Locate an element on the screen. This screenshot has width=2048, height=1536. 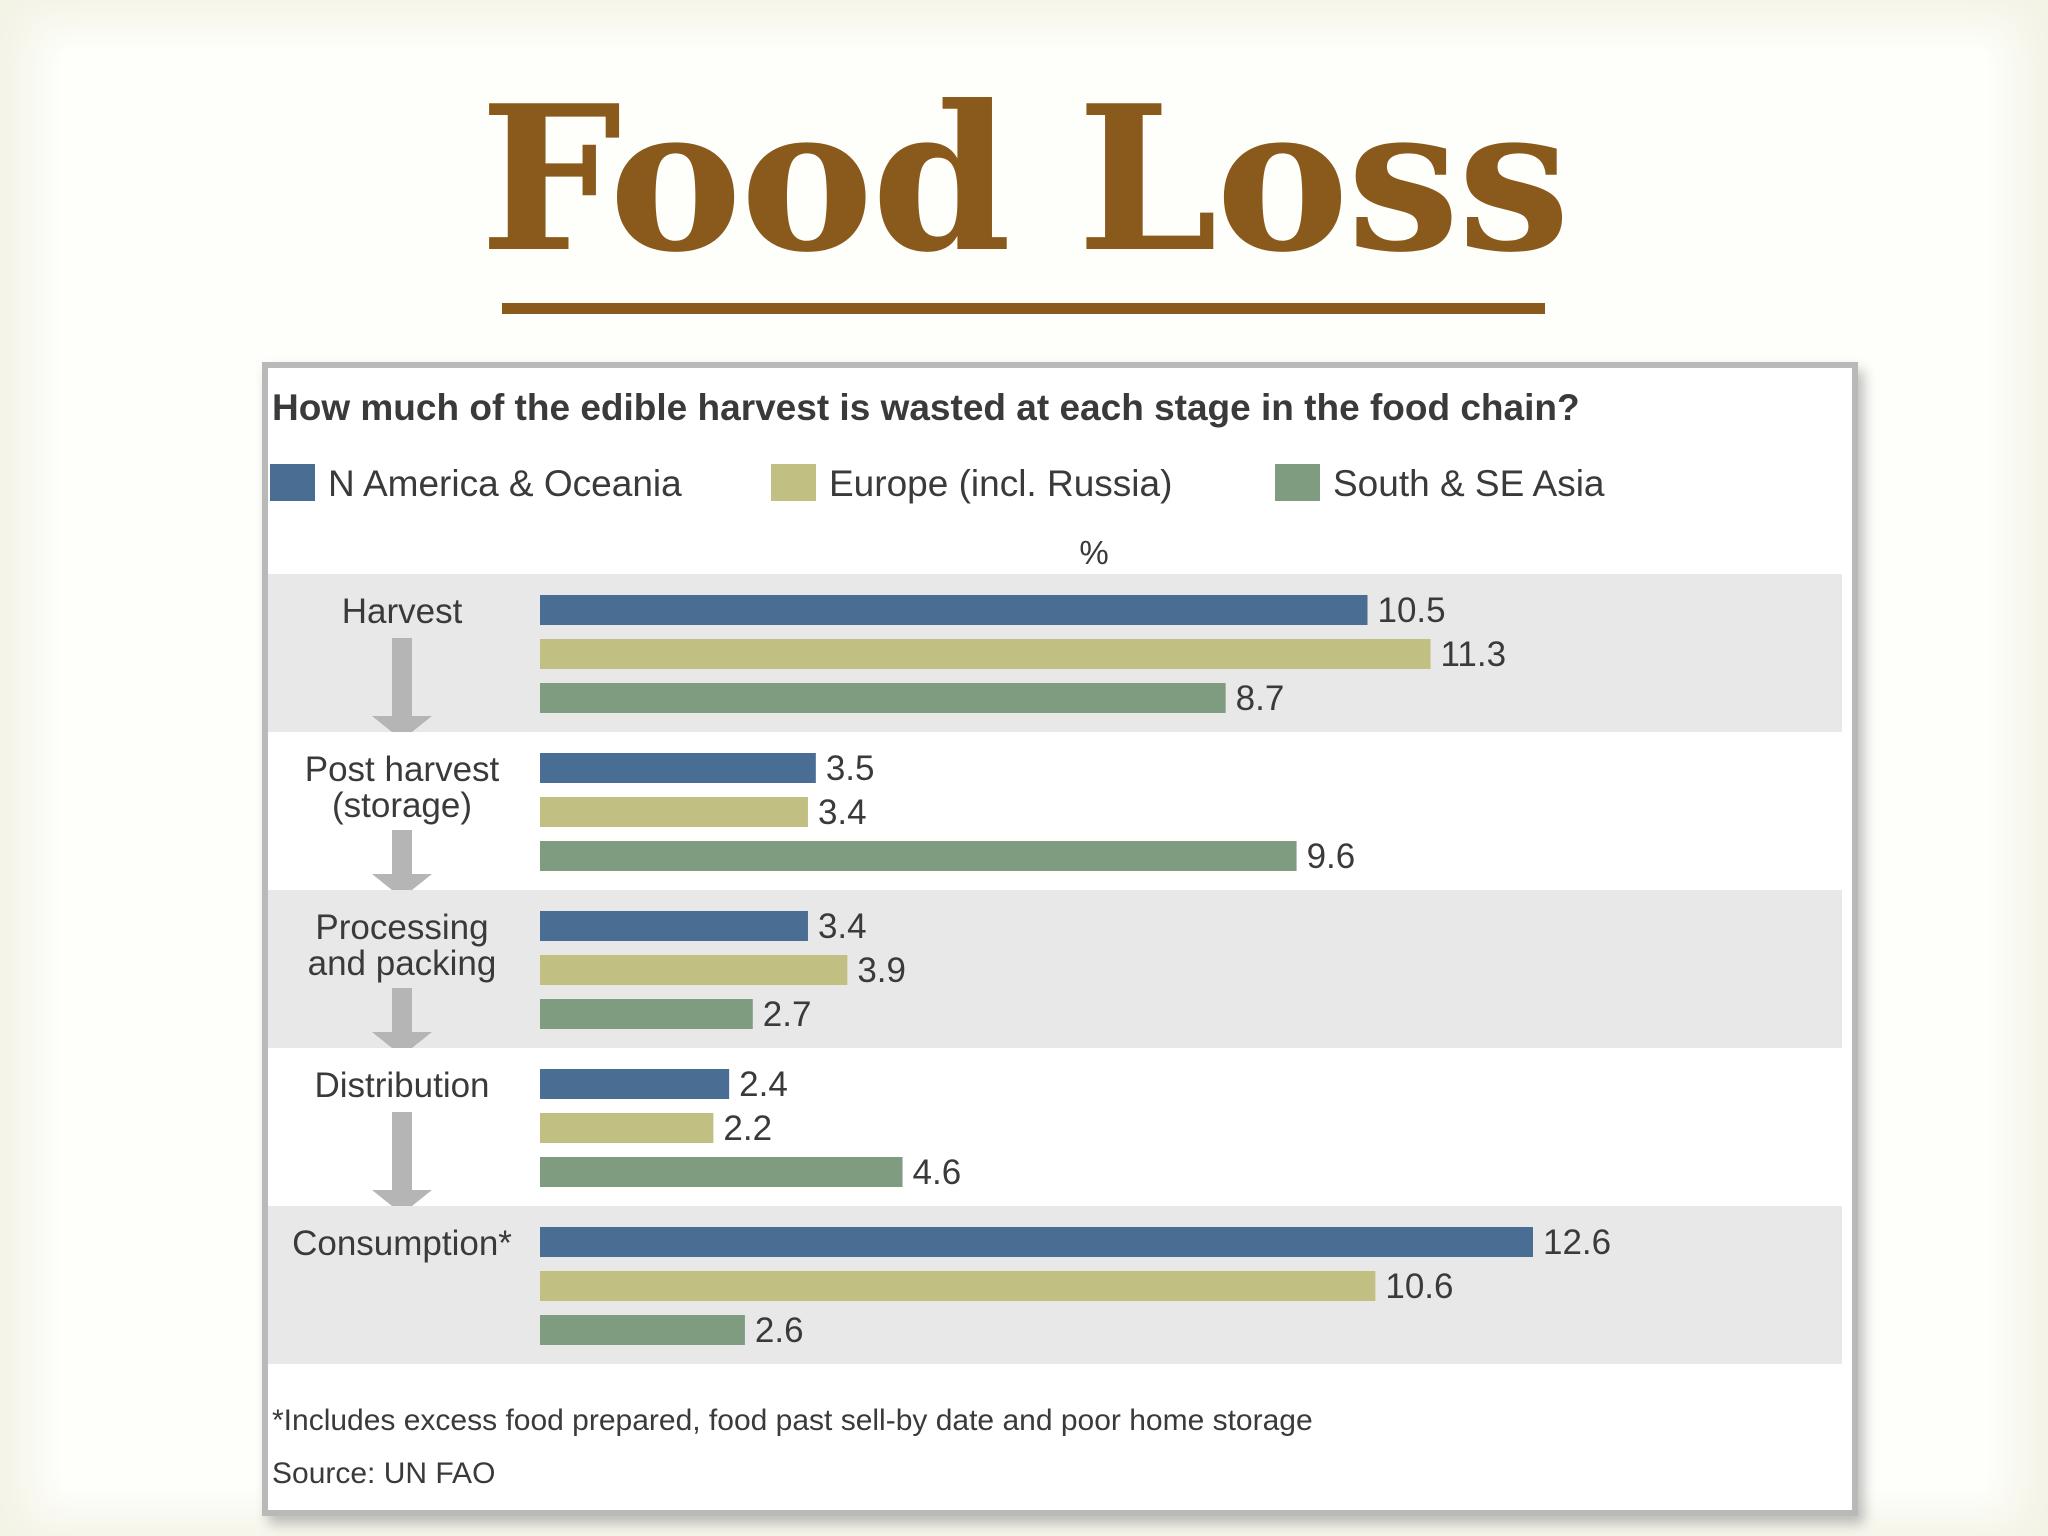
stage-label-3-line-2: and packing is located at coordinates (402, 963).